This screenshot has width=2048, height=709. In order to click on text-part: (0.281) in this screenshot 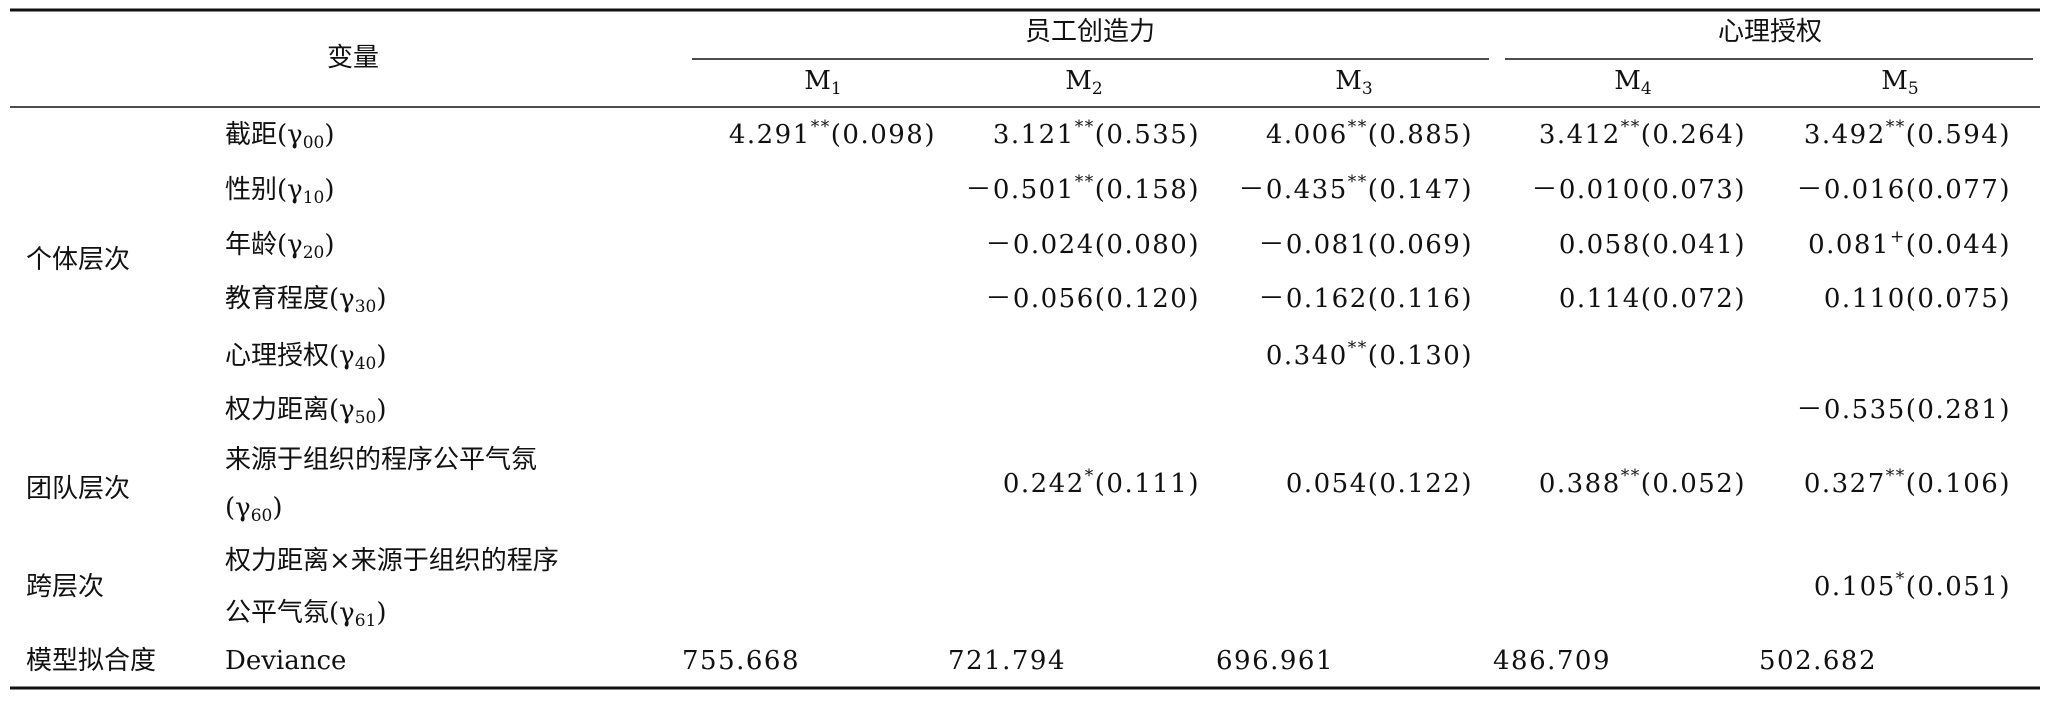, I will do `click(1958, 410)`.